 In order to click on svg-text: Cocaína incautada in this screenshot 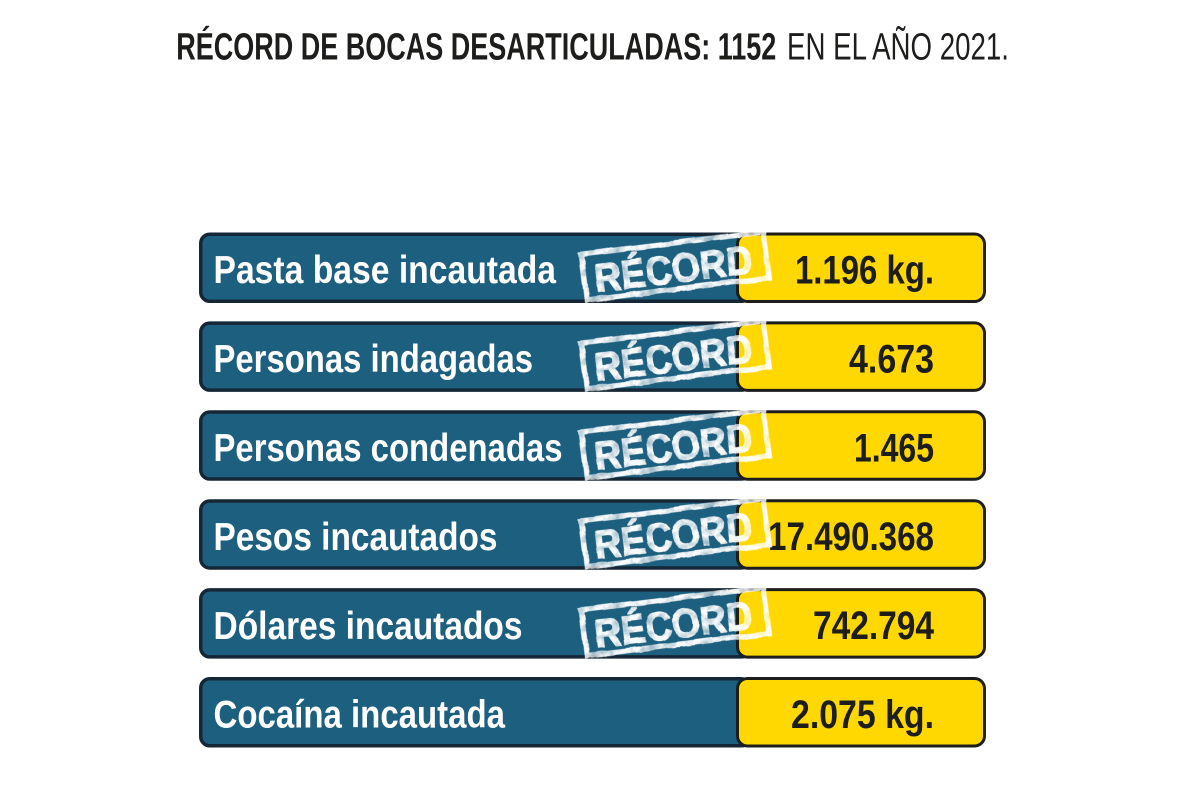, I will do `click(360, 715)`.